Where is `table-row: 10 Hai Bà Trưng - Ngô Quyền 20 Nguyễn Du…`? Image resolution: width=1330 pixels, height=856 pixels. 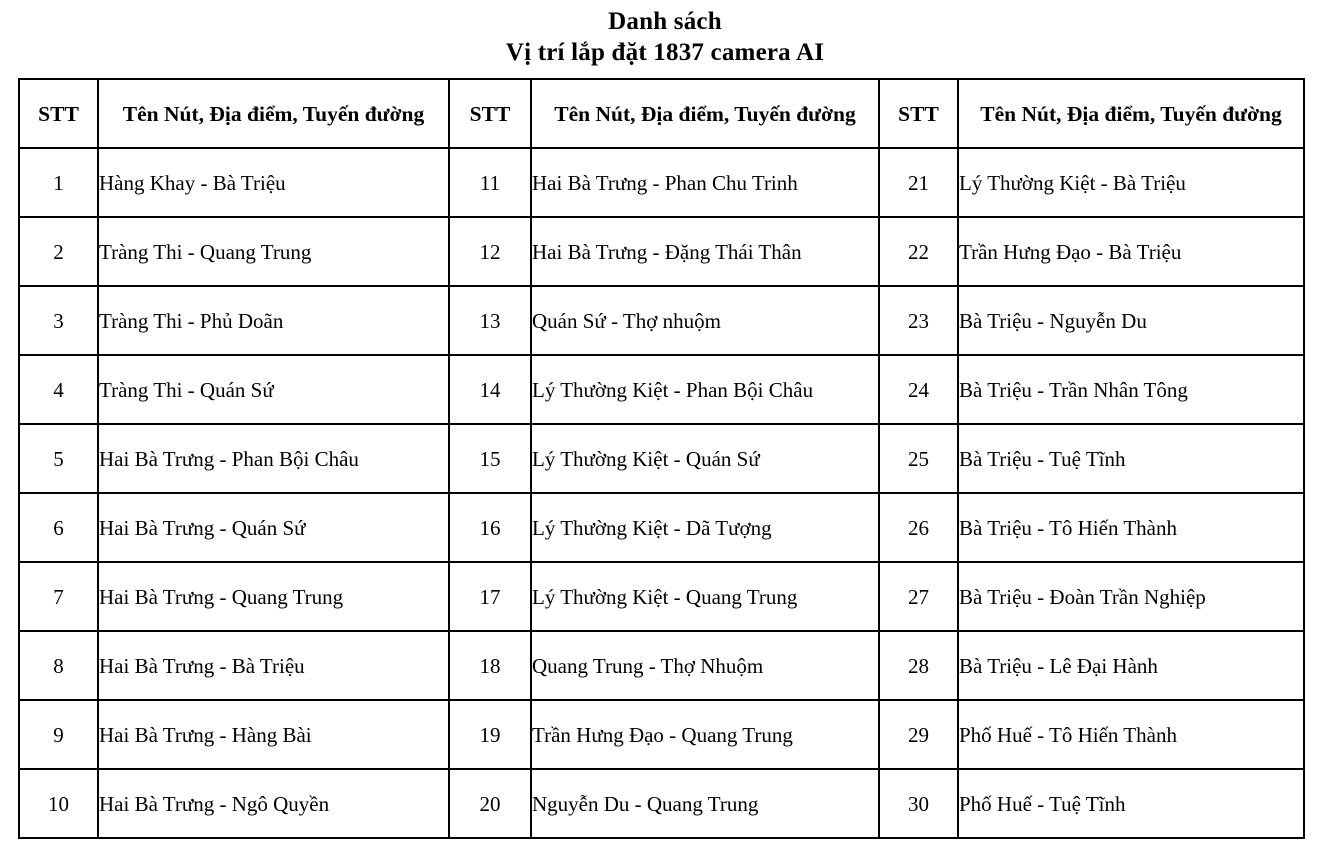
table-row: 10 Hai Bà Trưng - Ngô Quyền 20 Nguyễn Du… is located at coordinates (661, 803).